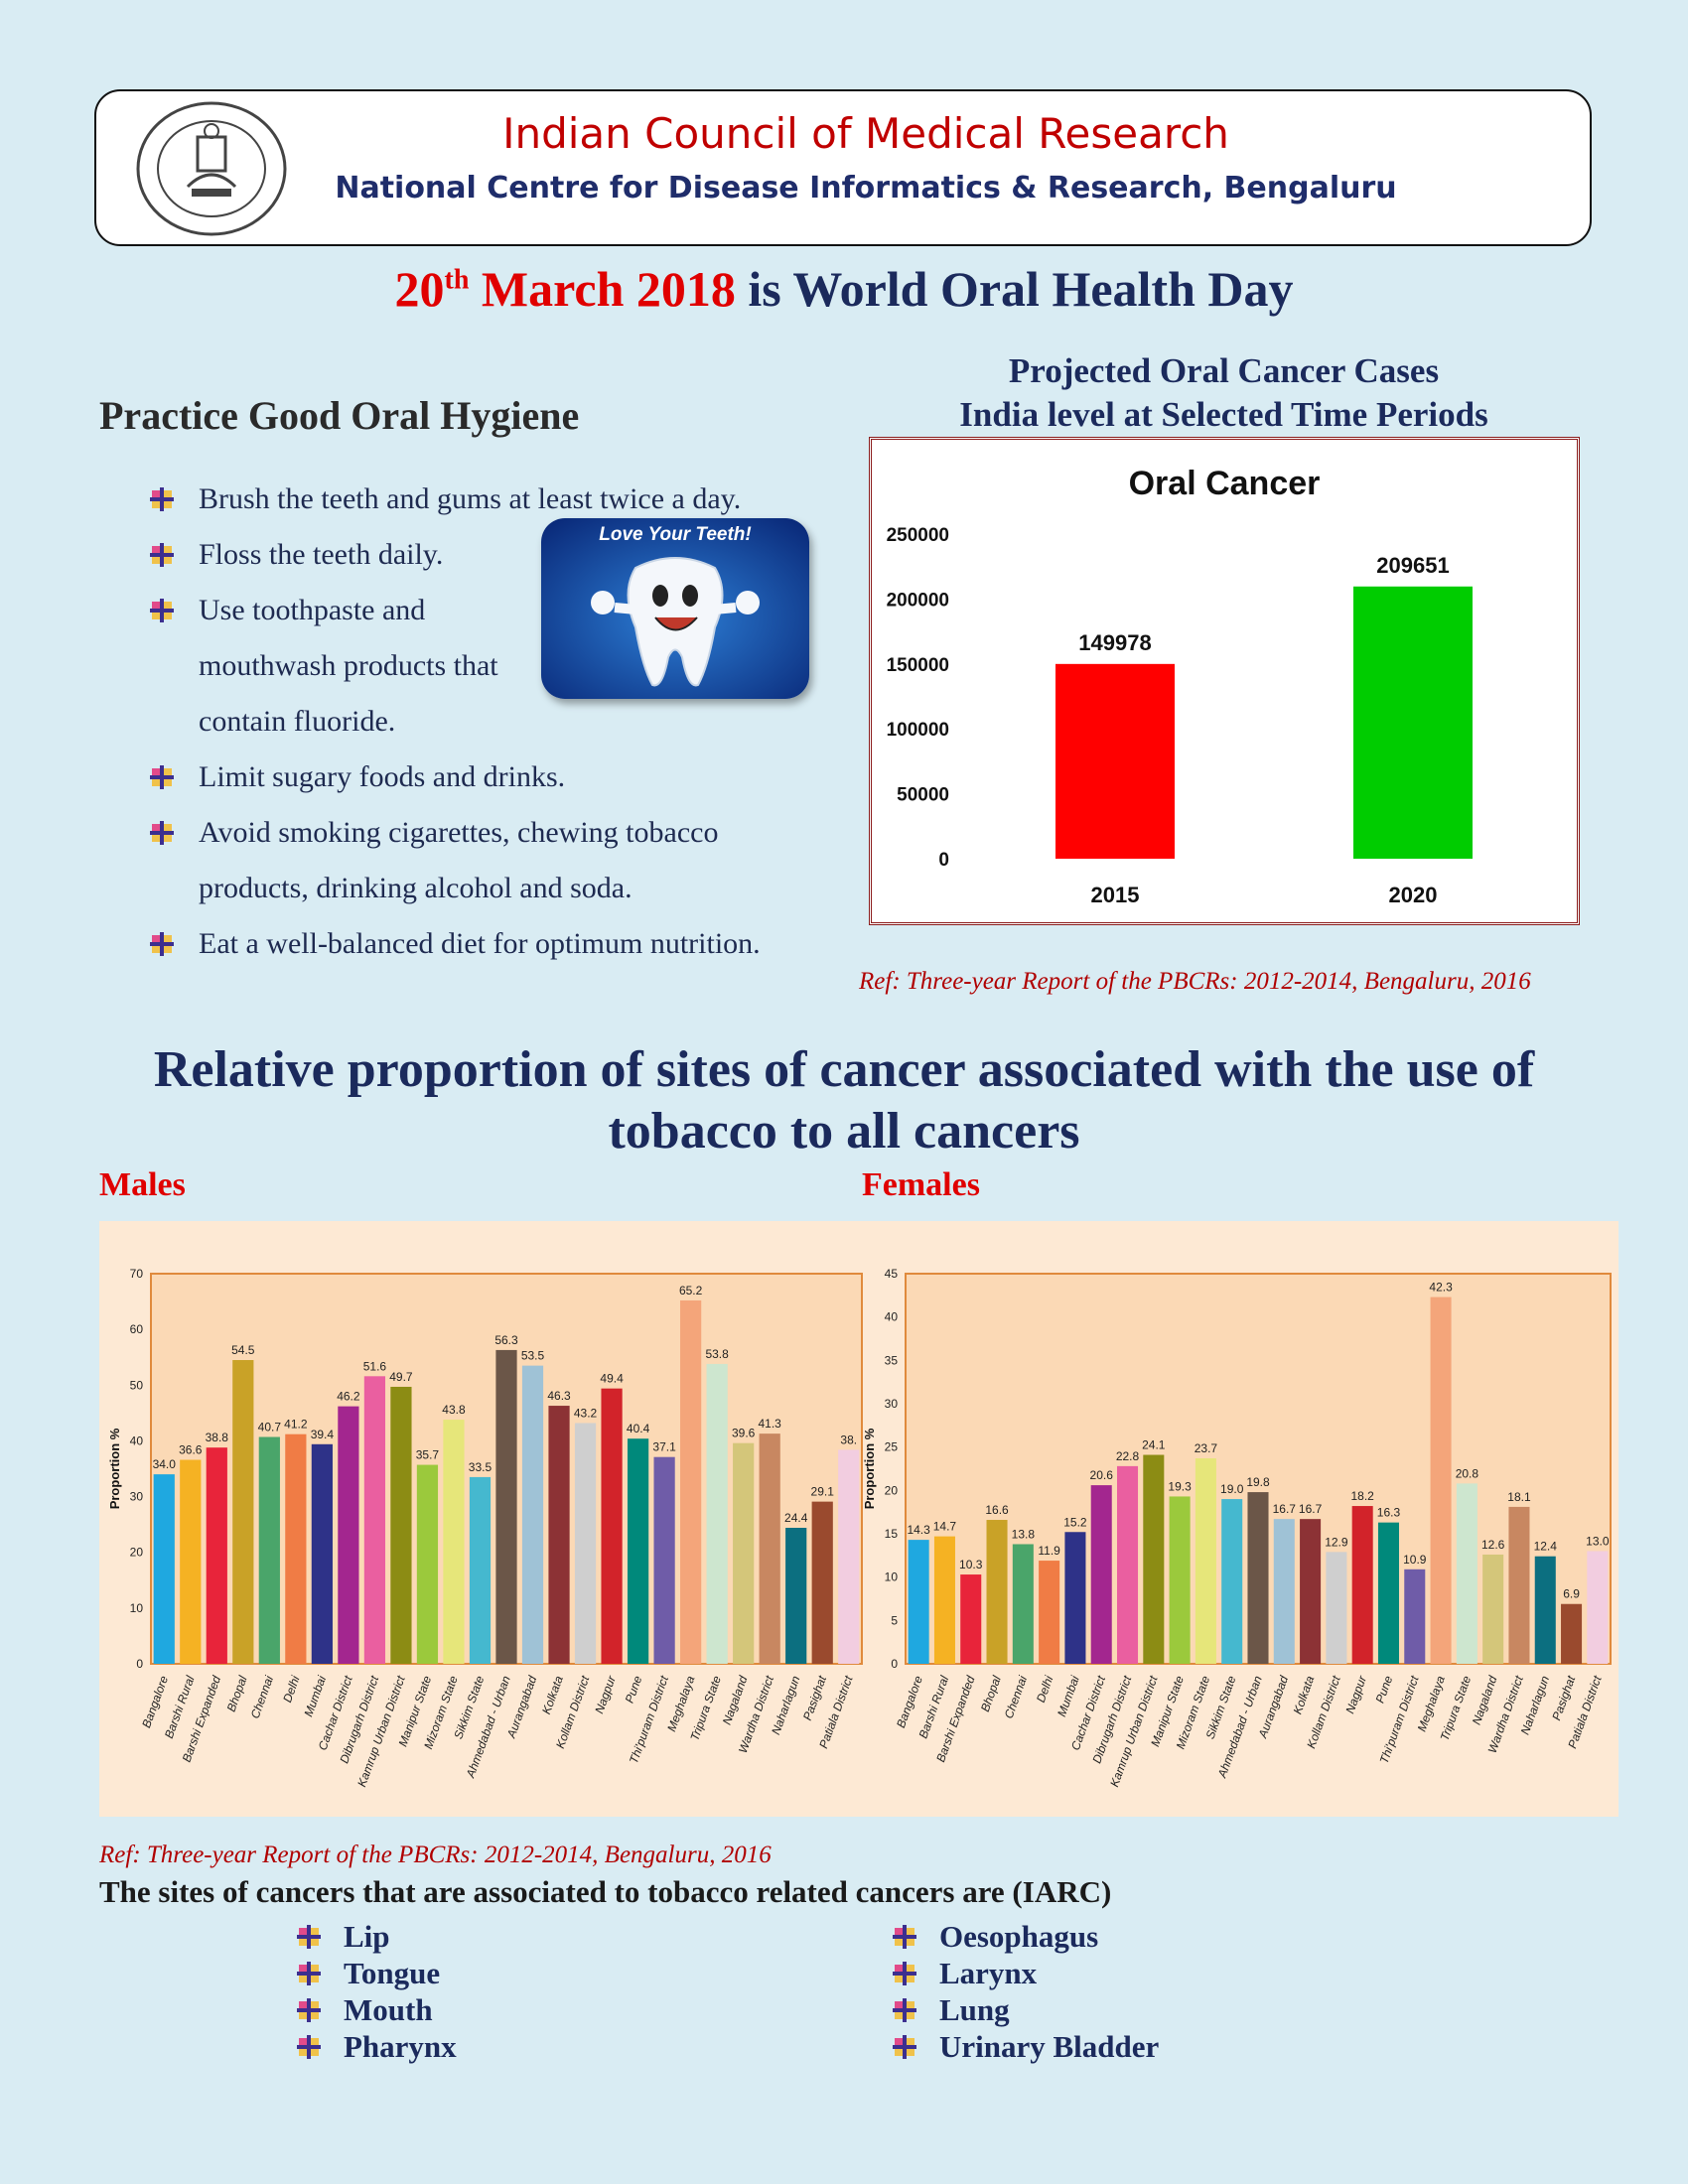 The height and width of the screenshot is (2184, 1688). Describe the element at coordinates (1068, 1696) in the screenshot. I see `x-tick-label: Mumbai` at that location.